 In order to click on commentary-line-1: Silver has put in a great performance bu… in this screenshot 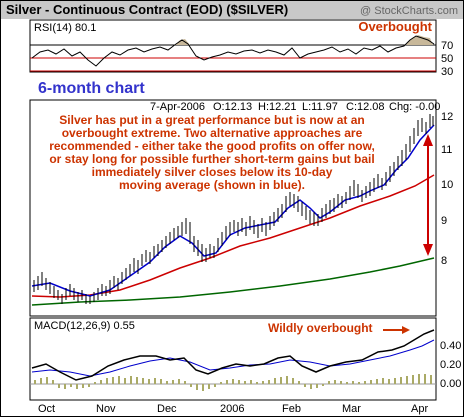, I will do `click(211, 120)`.